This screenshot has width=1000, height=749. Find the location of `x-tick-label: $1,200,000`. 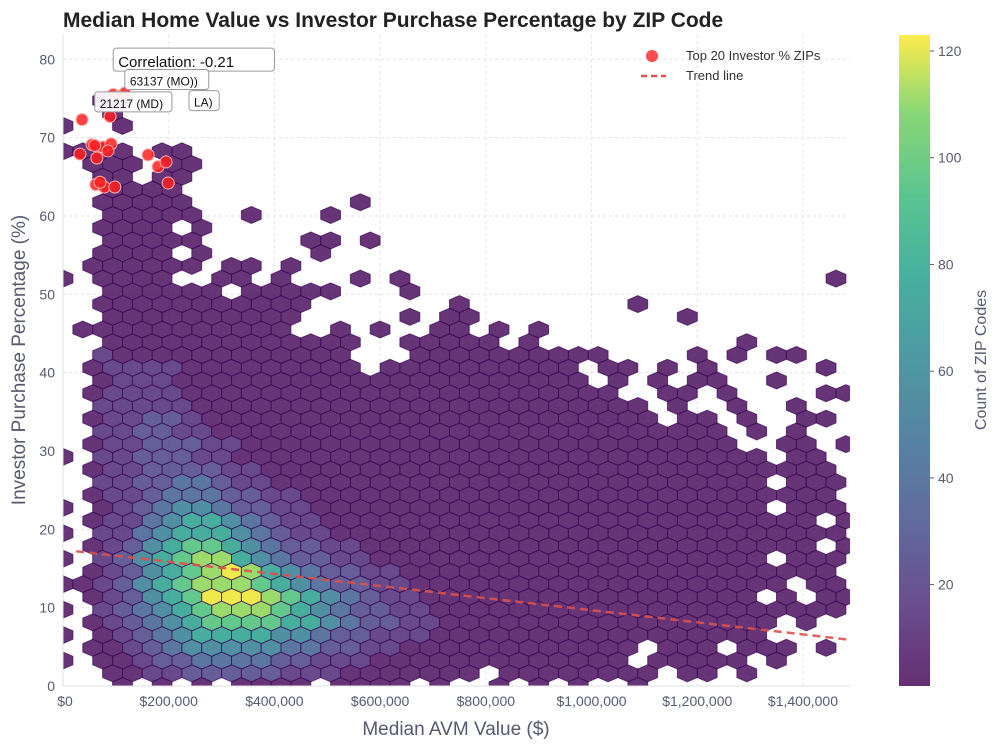

x-tick-label: $1,200,000 is located at coordinates (697, 701).